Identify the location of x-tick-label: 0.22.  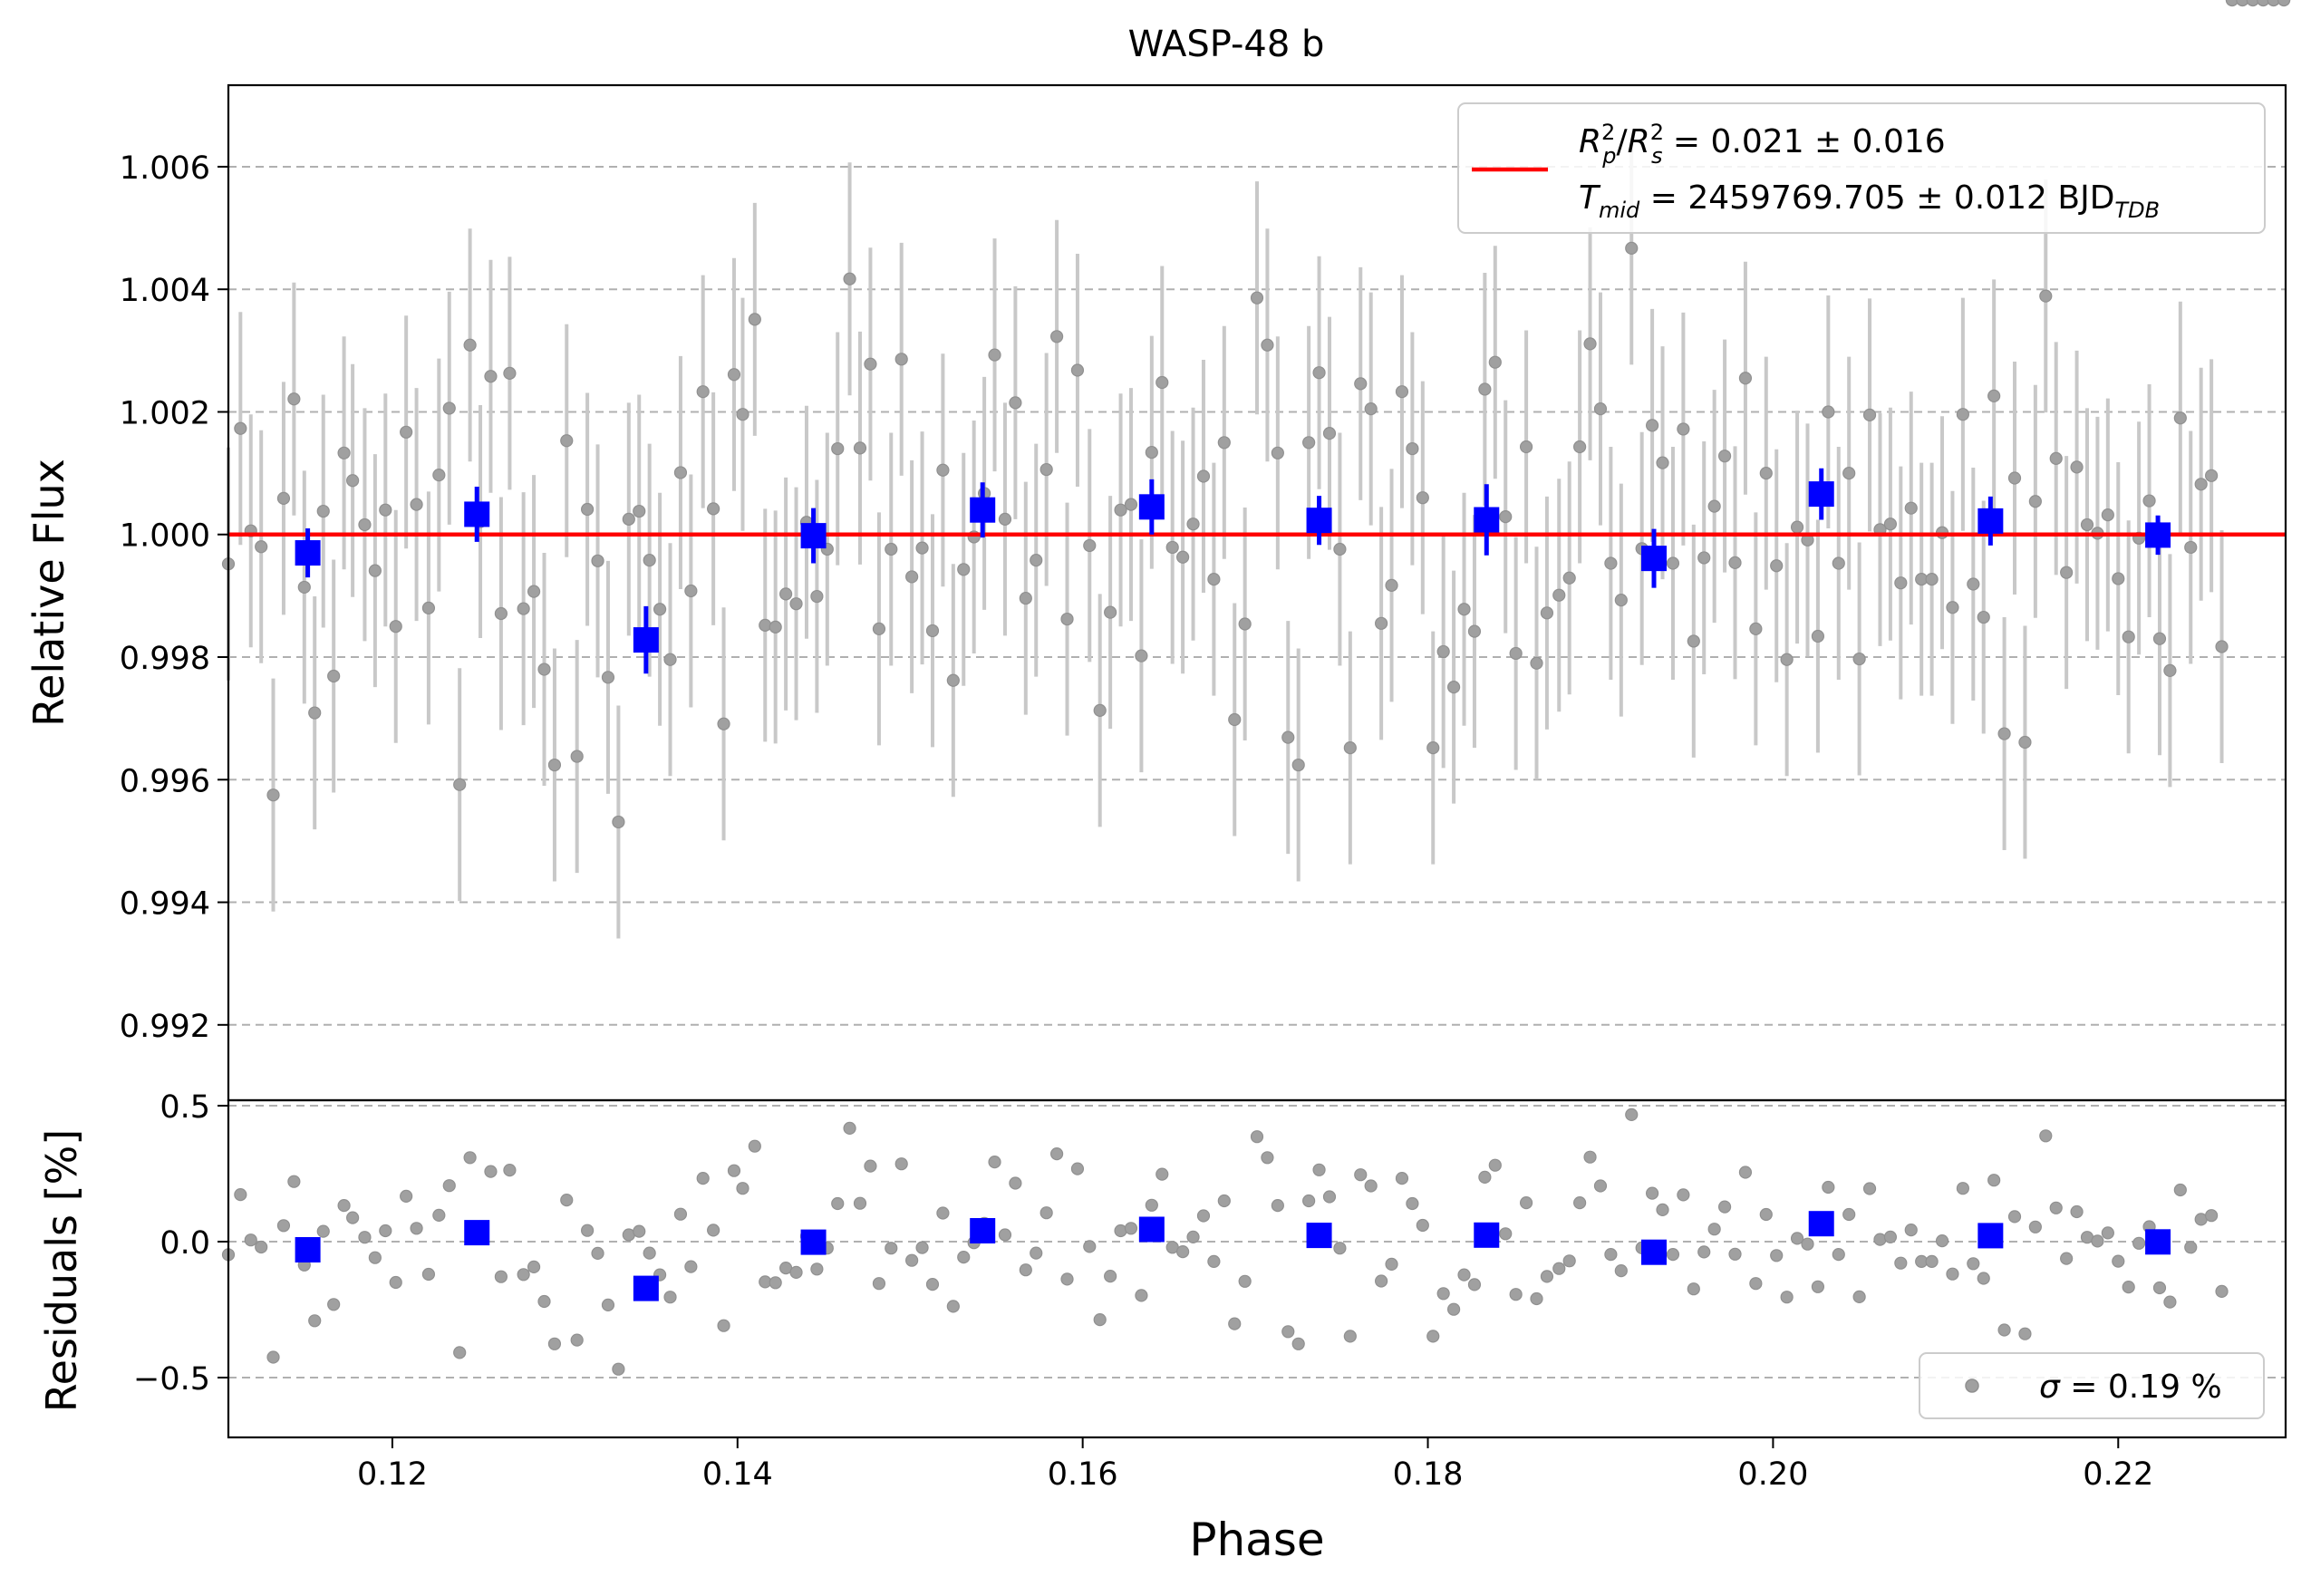
(2118, 1474).